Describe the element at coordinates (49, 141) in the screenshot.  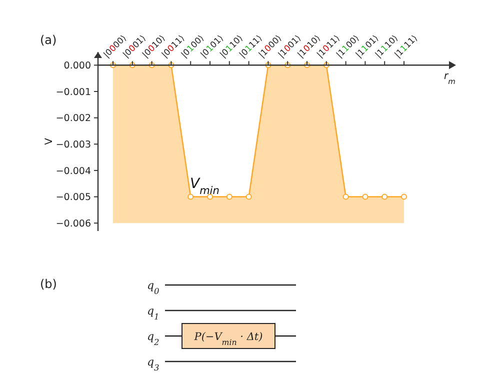
I see `y-axis-title: V` at that location.